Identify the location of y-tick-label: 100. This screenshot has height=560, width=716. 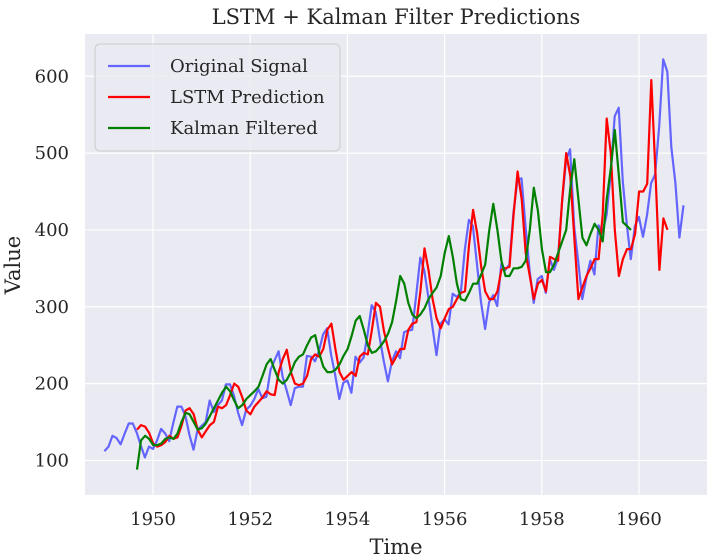
(52, 460).